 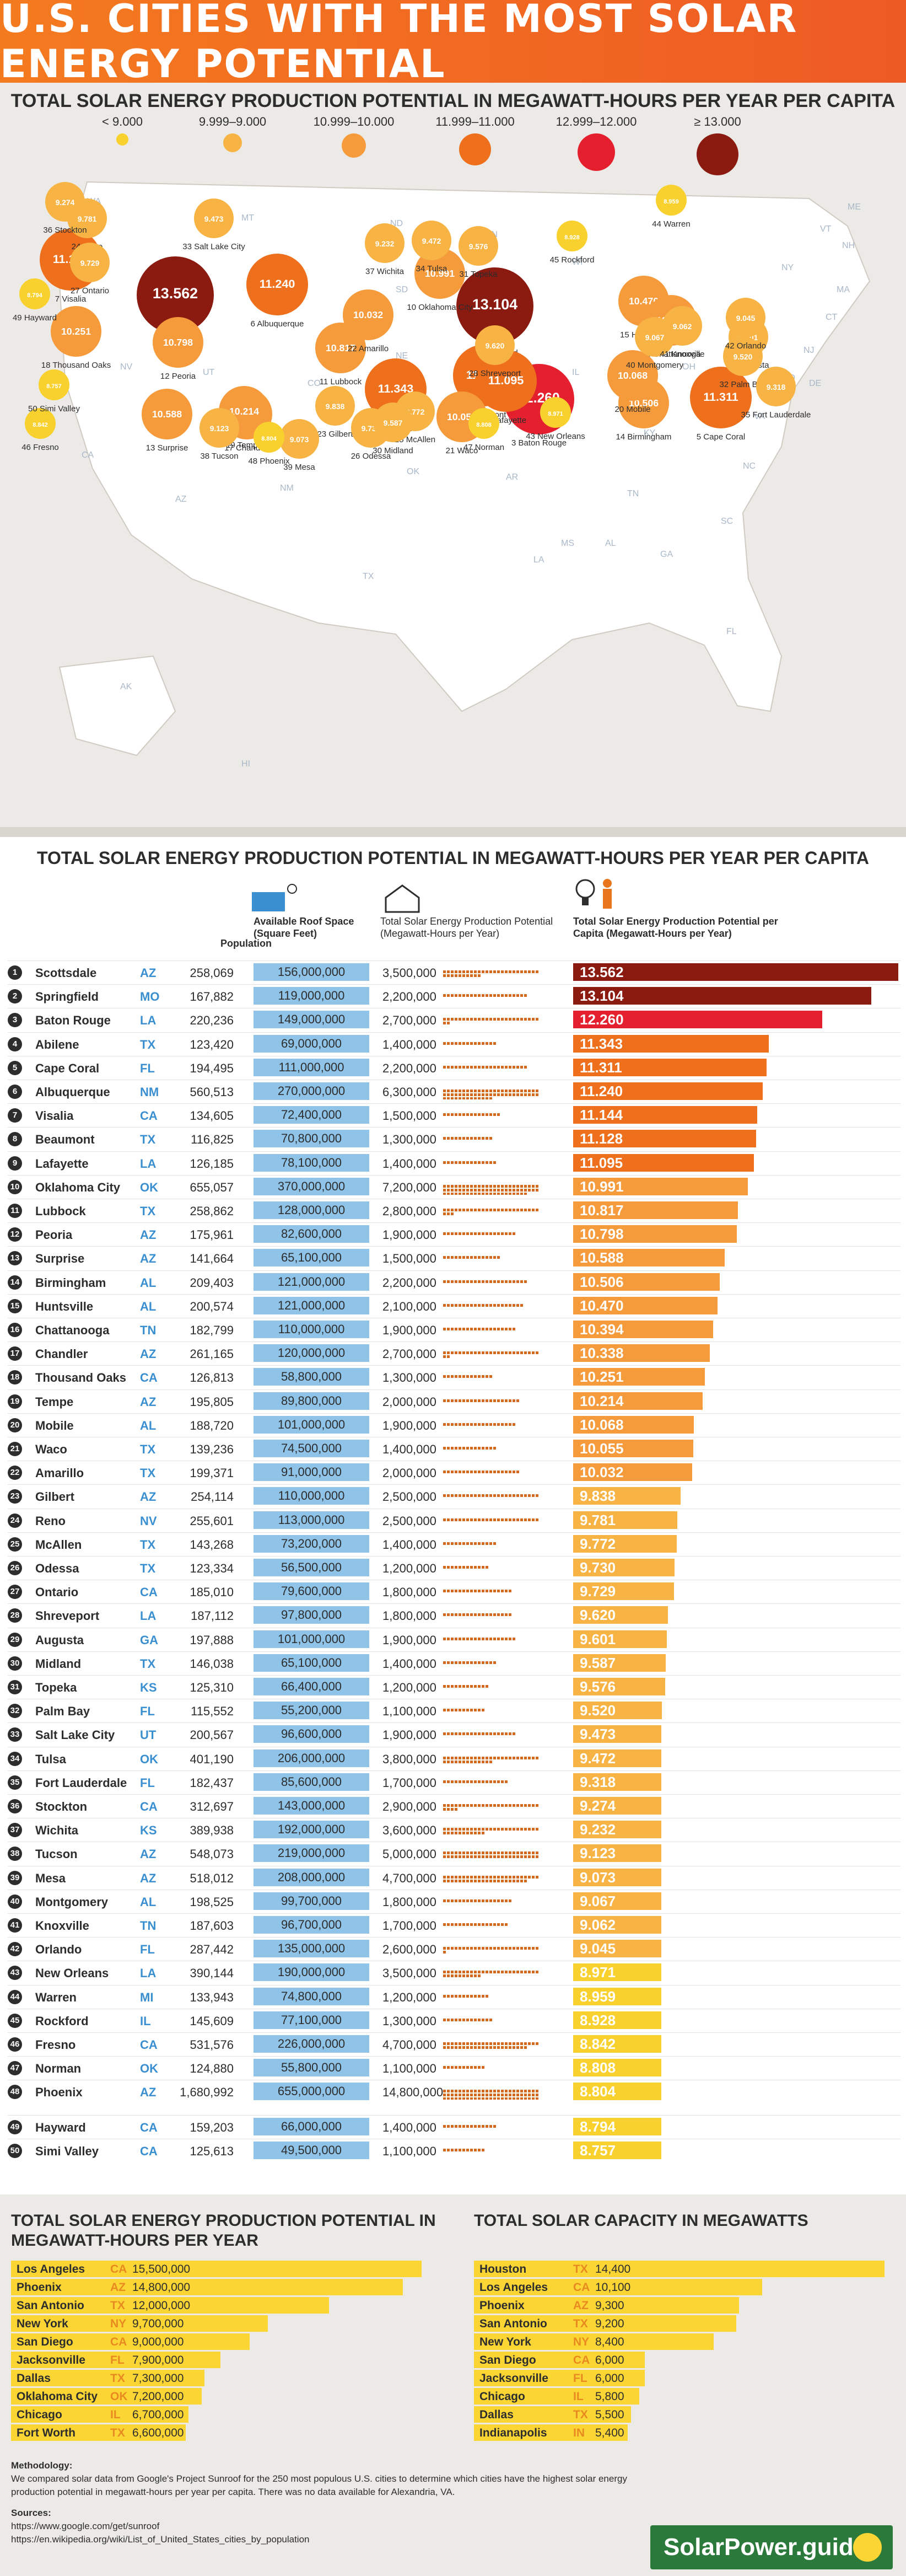 What do you see at coordinates (72, 1973) in the screenshot?
I see `city-name: New Orleans` at bounding box center [72, 1973].